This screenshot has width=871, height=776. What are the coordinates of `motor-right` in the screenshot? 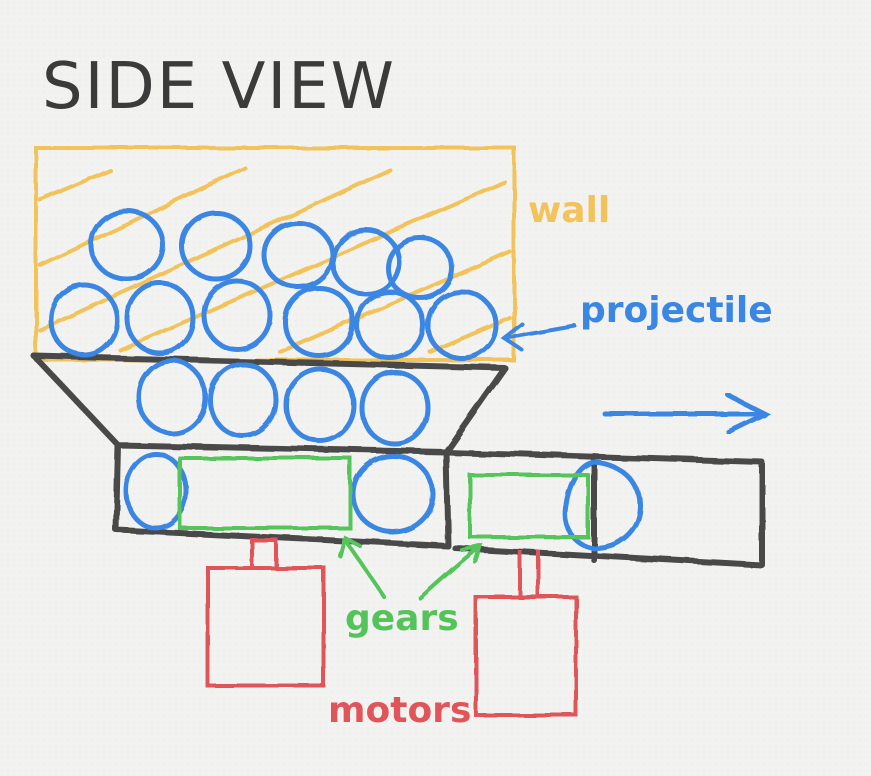 It's located at (526, 656).